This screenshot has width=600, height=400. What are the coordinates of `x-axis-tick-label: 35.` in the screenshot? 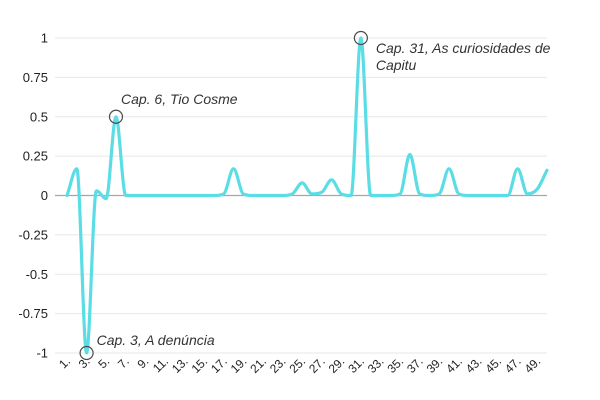 It's located at (395, 365).